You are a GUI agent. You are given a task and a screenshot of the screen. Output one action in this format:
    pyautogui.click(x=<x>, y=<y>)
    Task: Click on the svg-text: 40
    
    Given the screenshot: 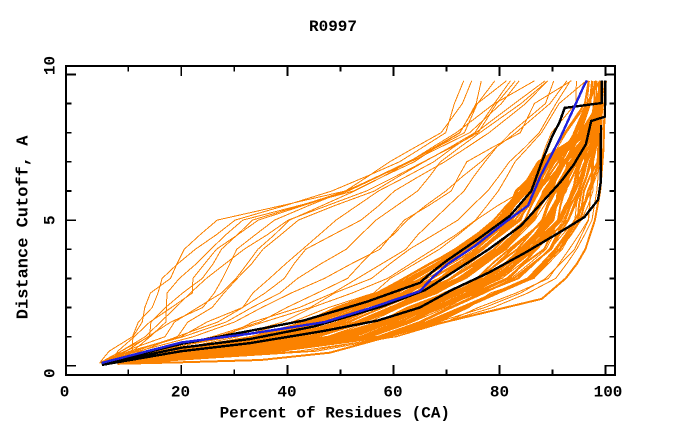 What is the action you would take?
    pyautogui.click(x=286, y=392)
    